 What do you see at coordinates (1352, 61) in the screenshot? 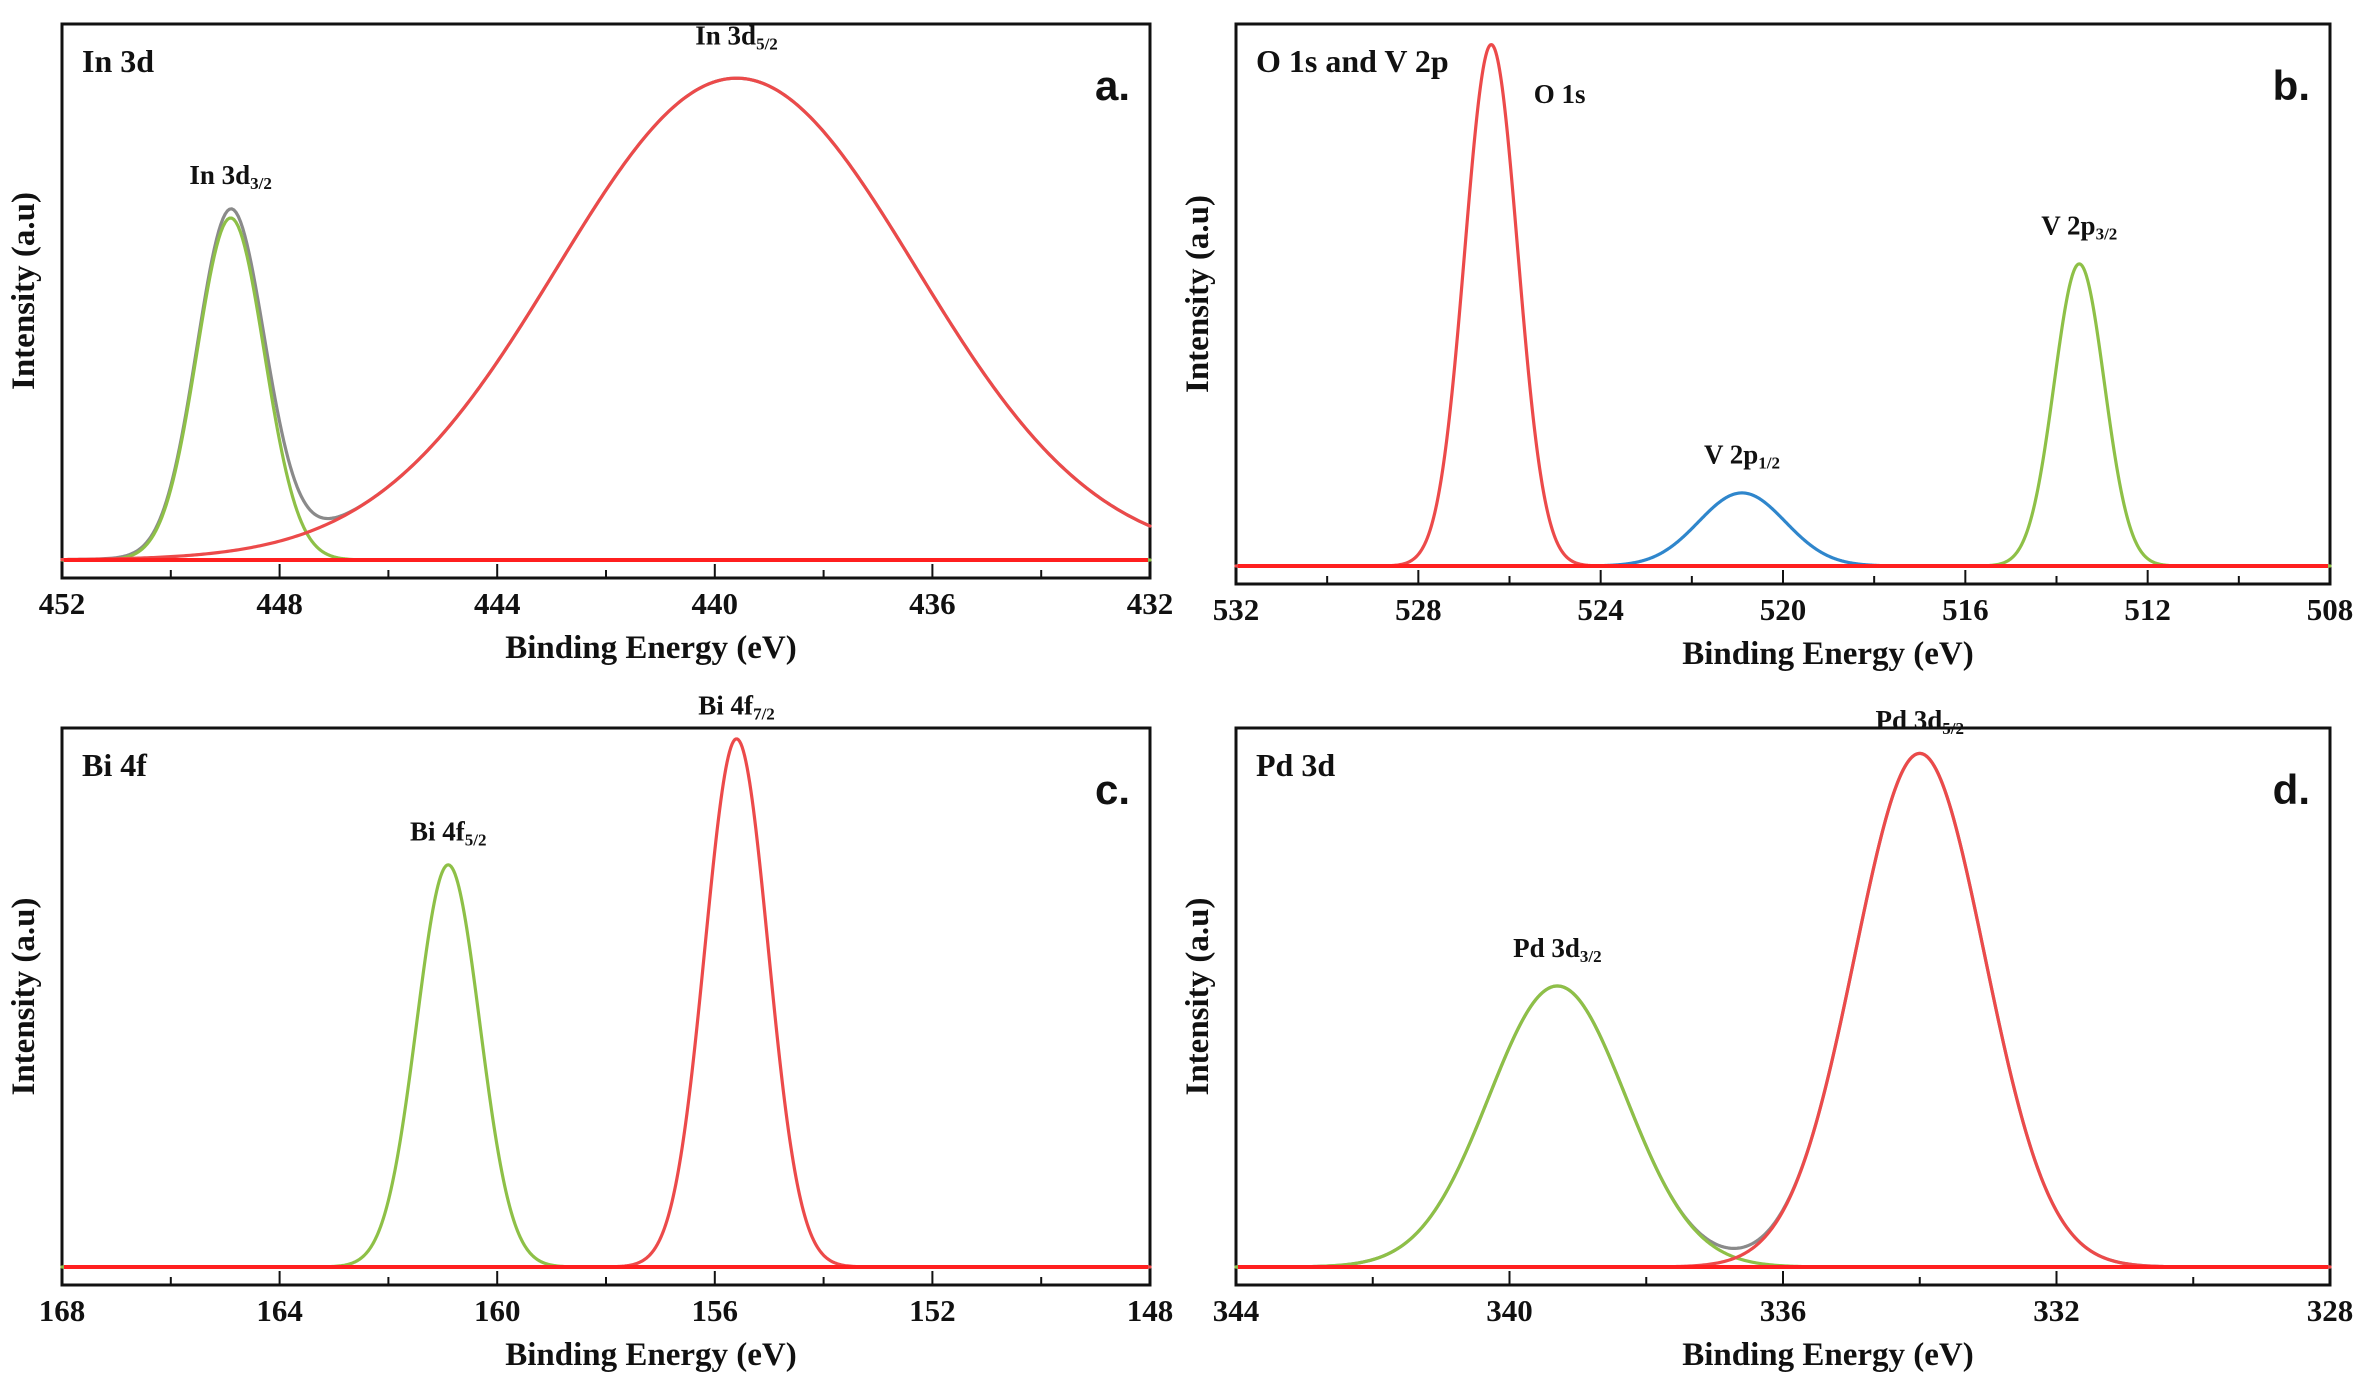
I see `panel-title: O 1s and V 2p` at bounding box center [1352, 61].